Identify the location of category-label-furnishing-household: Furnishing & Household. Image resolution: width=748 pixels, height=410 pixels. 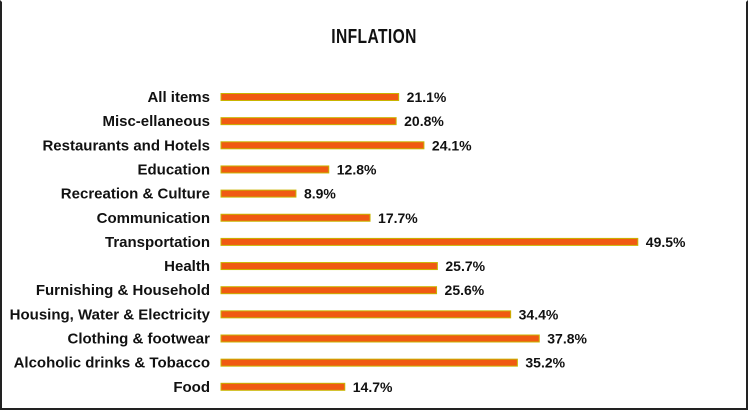
(123, 290).